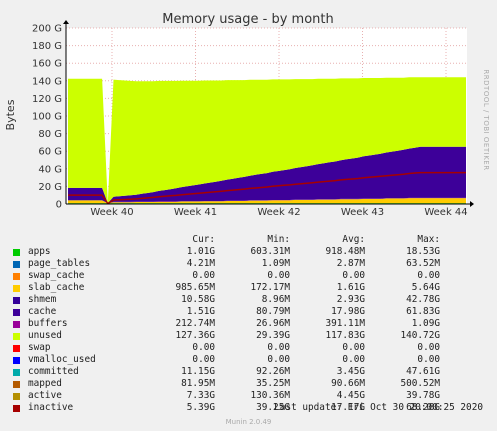 Image resolution: width=497 pixels, height=431 pixels. Describe the element at coordinates (425, 323) in the screenshot. I see `legend-max: 1.09G` at that location.